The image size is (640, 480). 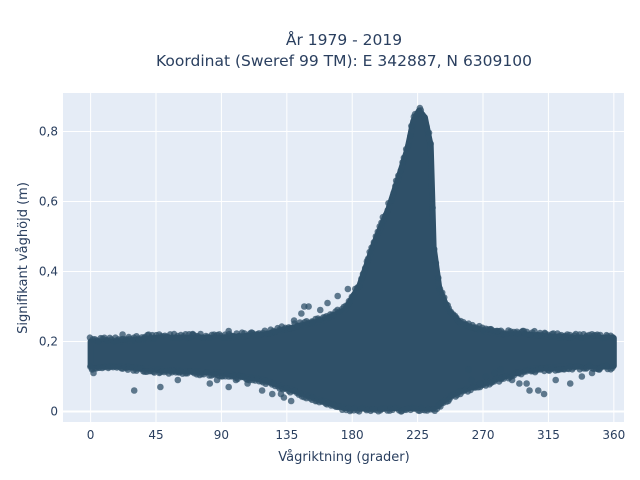 I want to click on x-tick-label: 270, so click(x=483, y=435).